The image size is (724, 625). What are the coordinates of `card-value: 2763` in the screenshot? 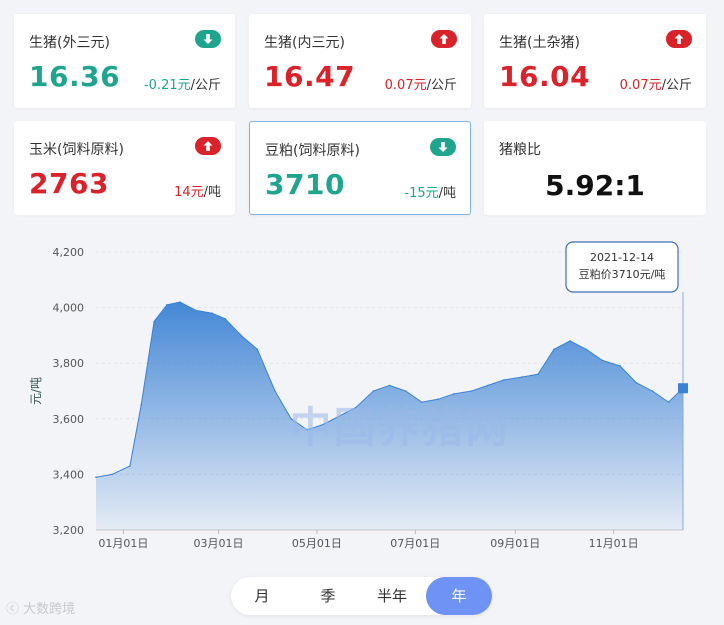 It's located at (69, 183).